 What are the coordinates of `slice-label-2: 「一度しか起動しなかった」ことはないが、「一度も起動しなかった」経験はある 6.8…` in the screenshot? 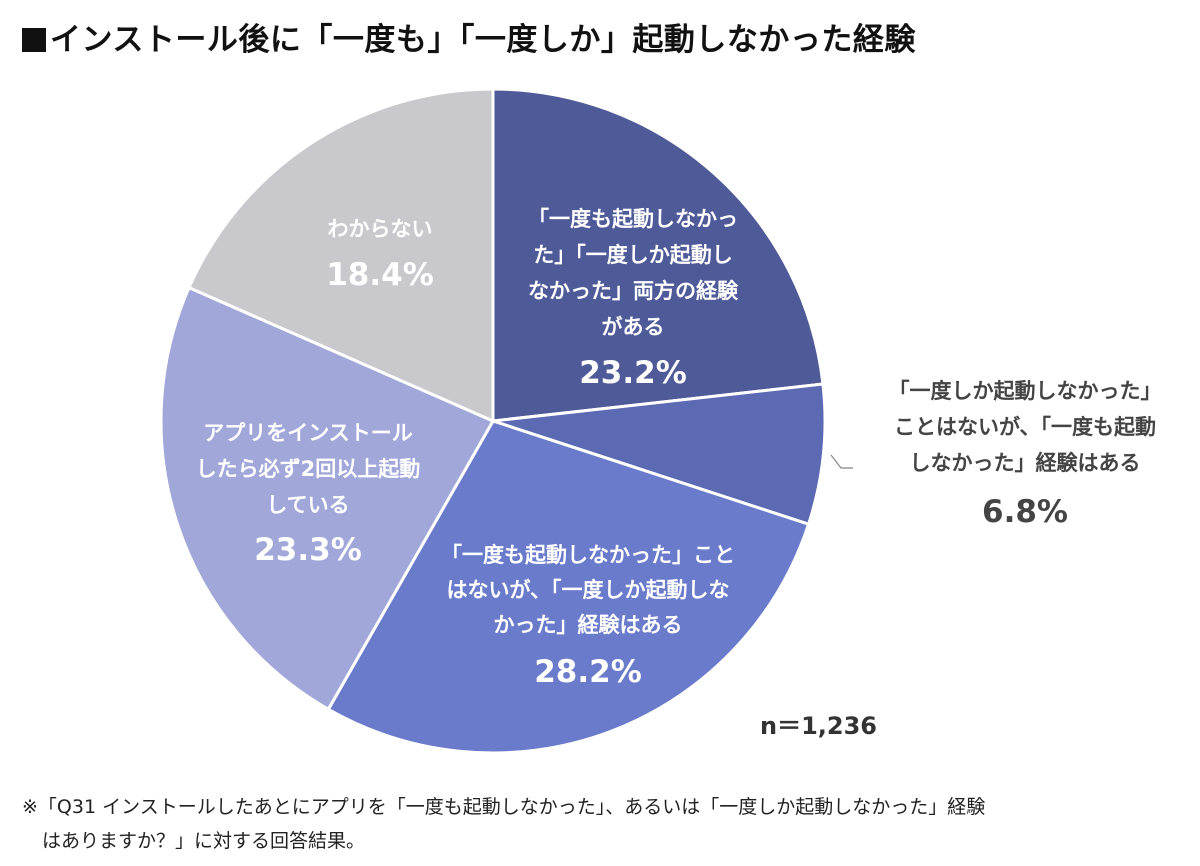 It's located at (1025, 454).